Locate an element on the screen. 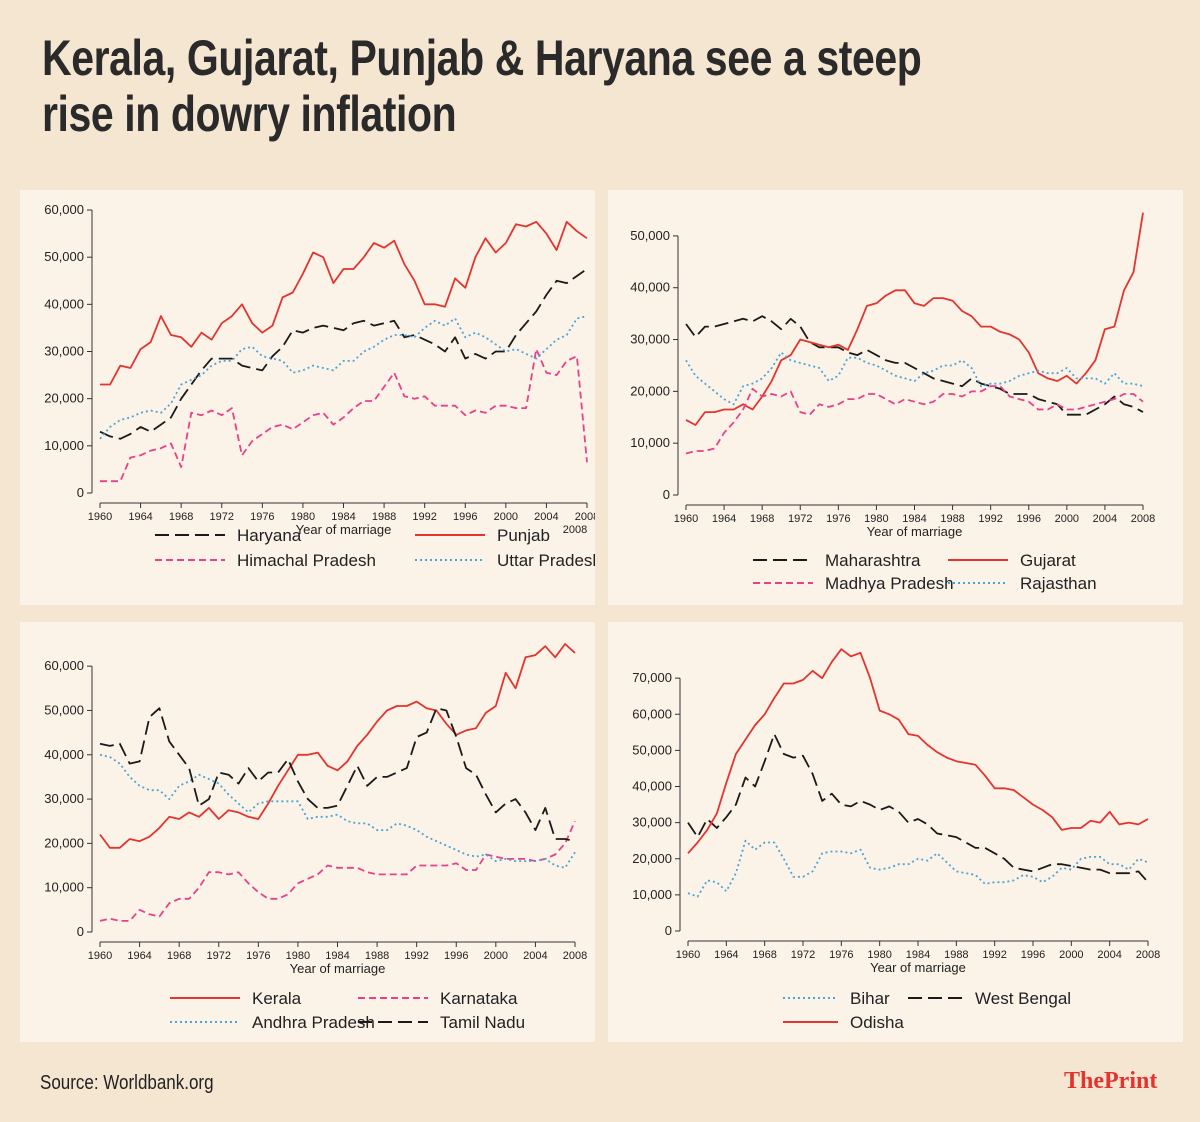 The image size is (1200, 1122). series-line-andhra-pradesh is located at coordinates (337, 811).